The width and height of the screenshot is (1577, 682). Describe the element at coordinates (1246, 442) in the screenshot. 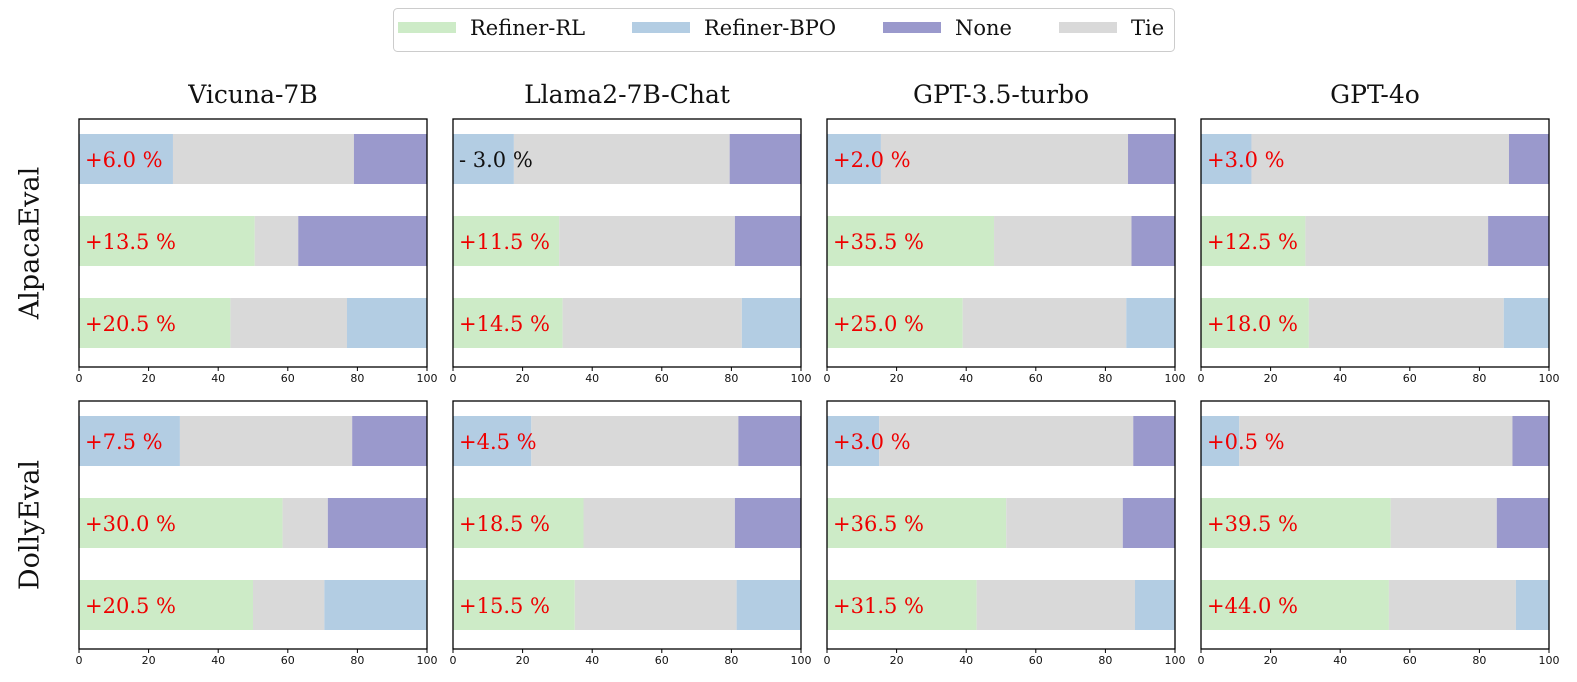

I see `bar-data-label: +0.5 %` at that location.